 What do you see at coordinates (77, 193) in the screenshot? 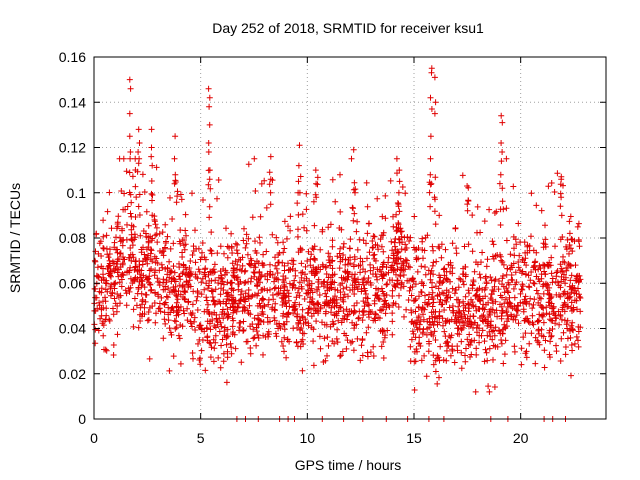
I see `y-tick-label: 0.1` at bounding box center [77, 193].